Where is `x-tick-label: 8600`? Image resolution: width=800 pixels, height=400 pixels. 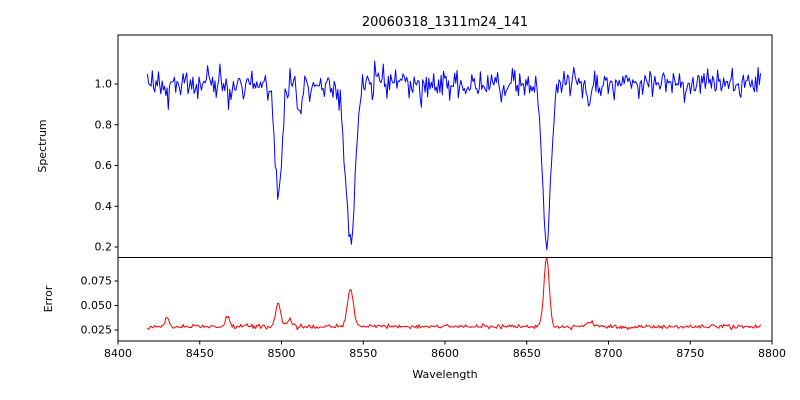 x-tick-label: 8600 is located at coordinates (445, 353).